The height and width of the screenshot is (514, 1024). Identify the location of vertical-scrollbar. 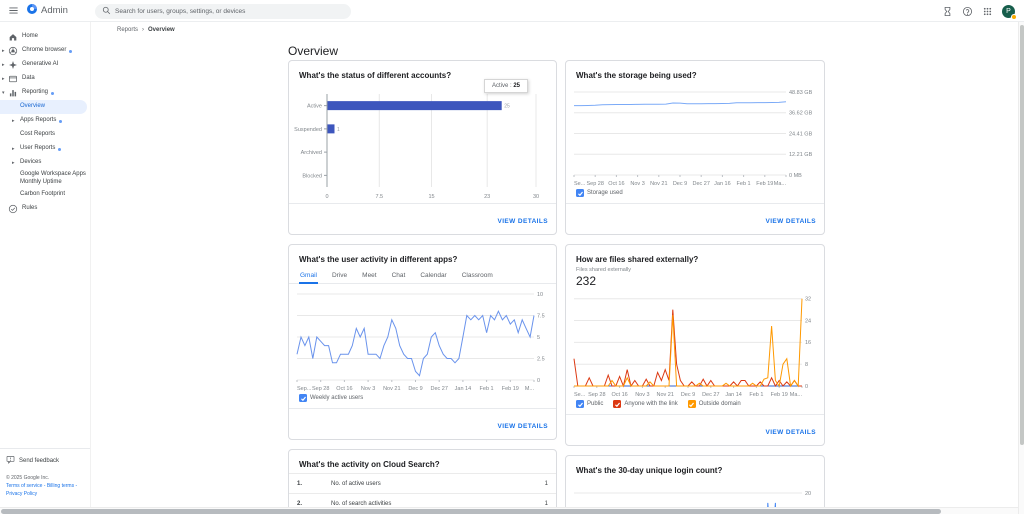
(1021, 268).